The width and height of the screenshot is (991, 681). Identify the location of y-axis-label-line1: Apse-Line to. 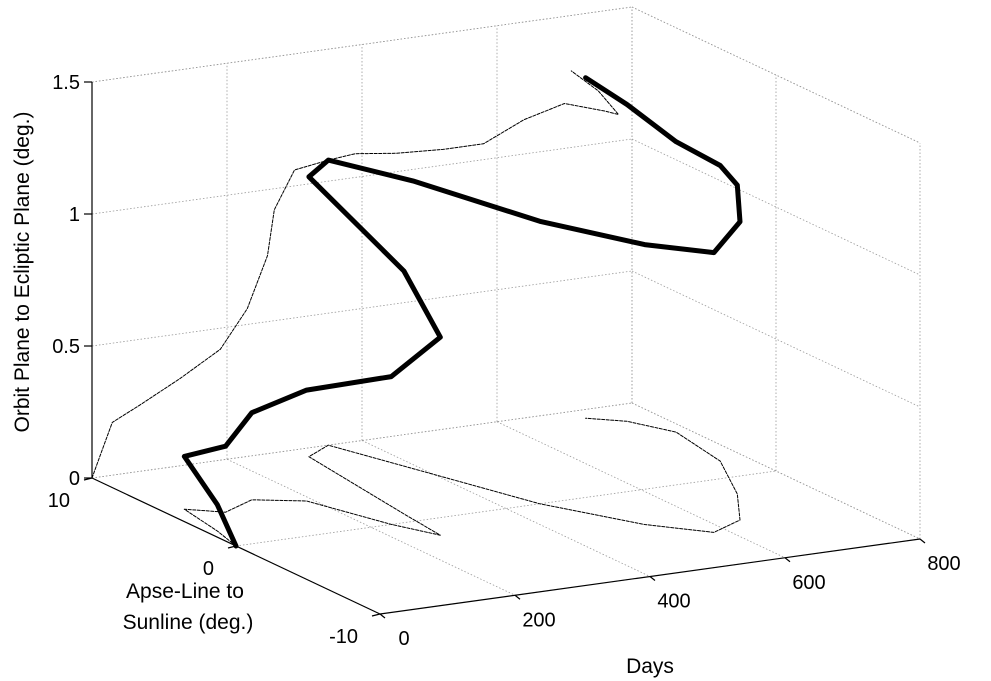
(185, 591).